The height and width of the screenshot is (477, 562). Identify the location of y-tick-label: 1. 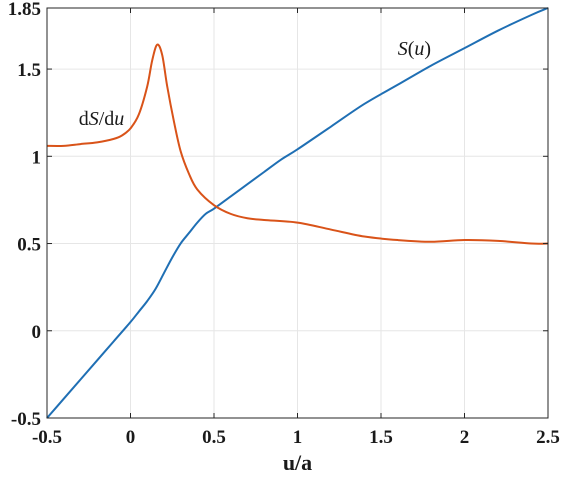
(37, 157).